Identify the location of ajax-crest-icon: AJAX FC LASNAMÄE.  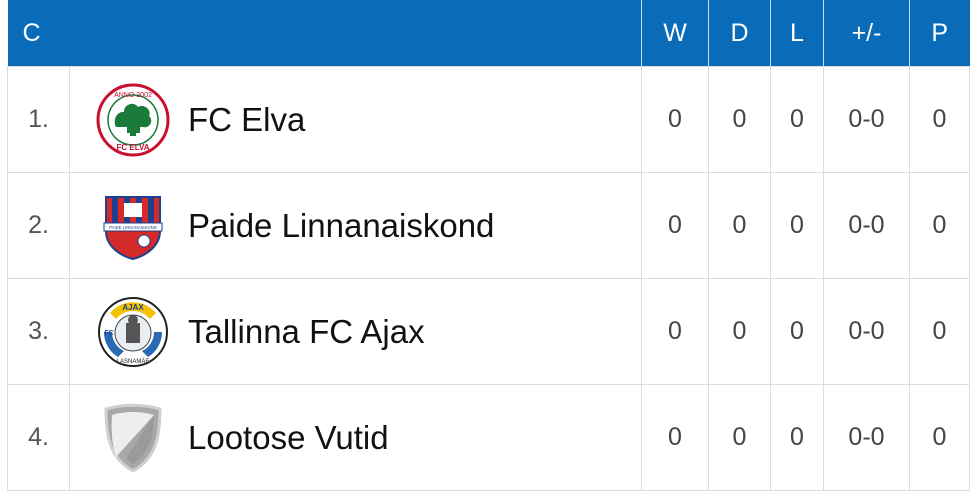
(133, 332).